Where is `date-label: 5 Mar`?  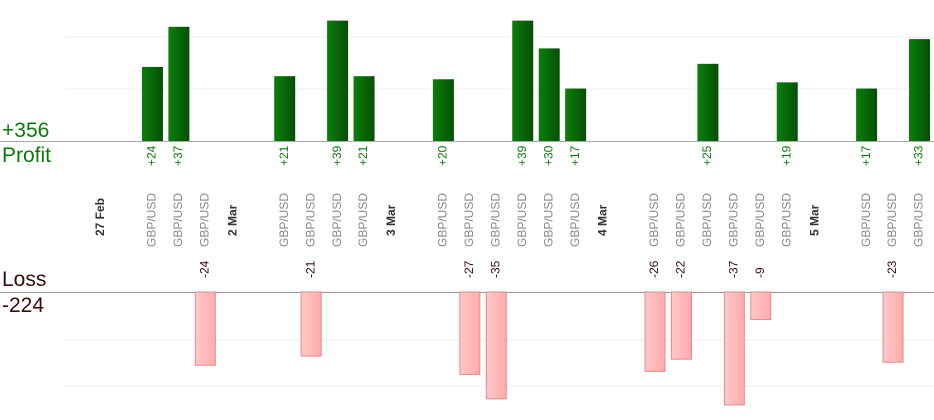
date-label: 5 Mar is located at coordinates (814, 220).